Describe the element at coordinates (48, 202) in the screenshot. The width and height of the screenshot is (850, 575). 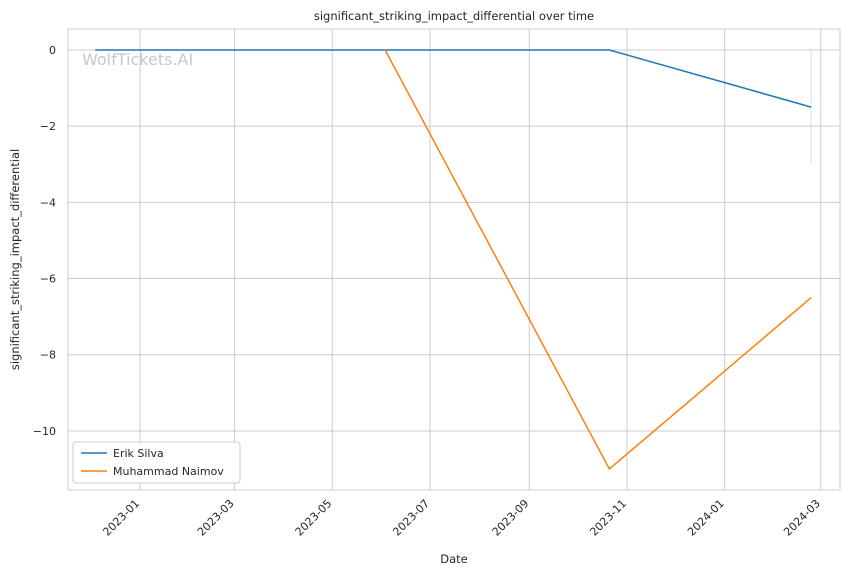
I see `y-tick-label: −4` at that location.